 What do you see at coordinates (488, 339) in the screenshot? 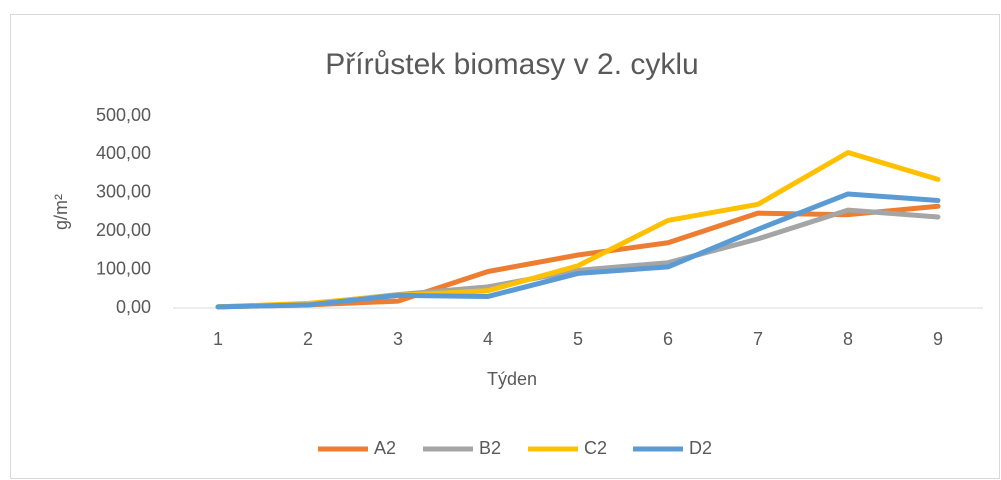
I see `x-tick-label: 4` at bounding box center [488, 339].